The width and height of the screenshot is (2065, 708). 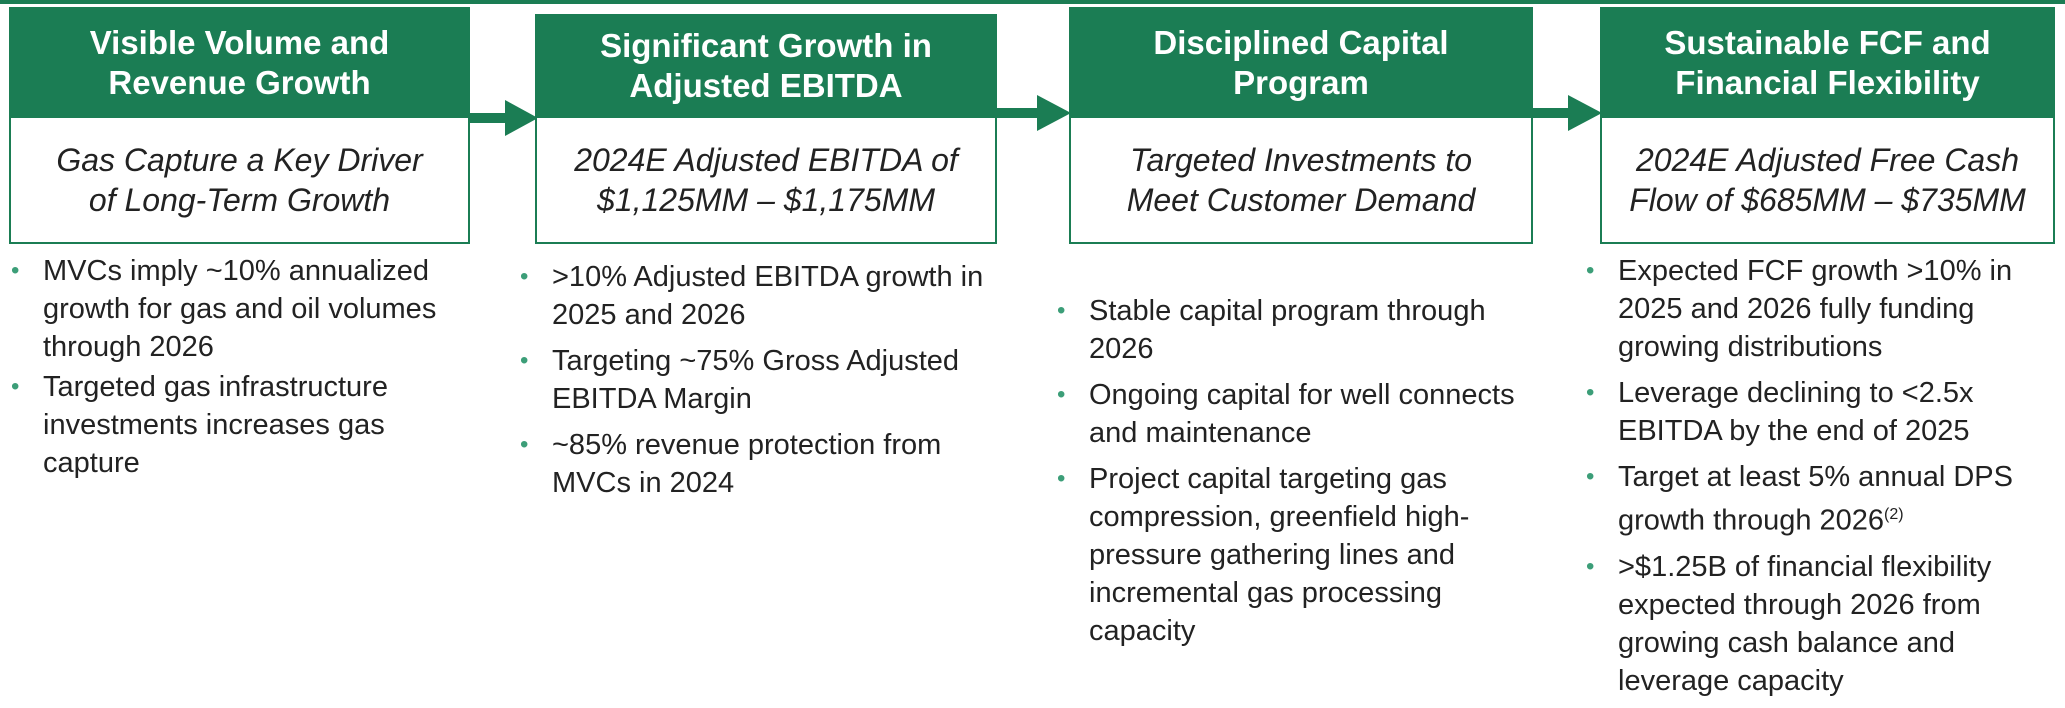 I want to click on title-line: Revenue Growth, so click(x=239, y=82).